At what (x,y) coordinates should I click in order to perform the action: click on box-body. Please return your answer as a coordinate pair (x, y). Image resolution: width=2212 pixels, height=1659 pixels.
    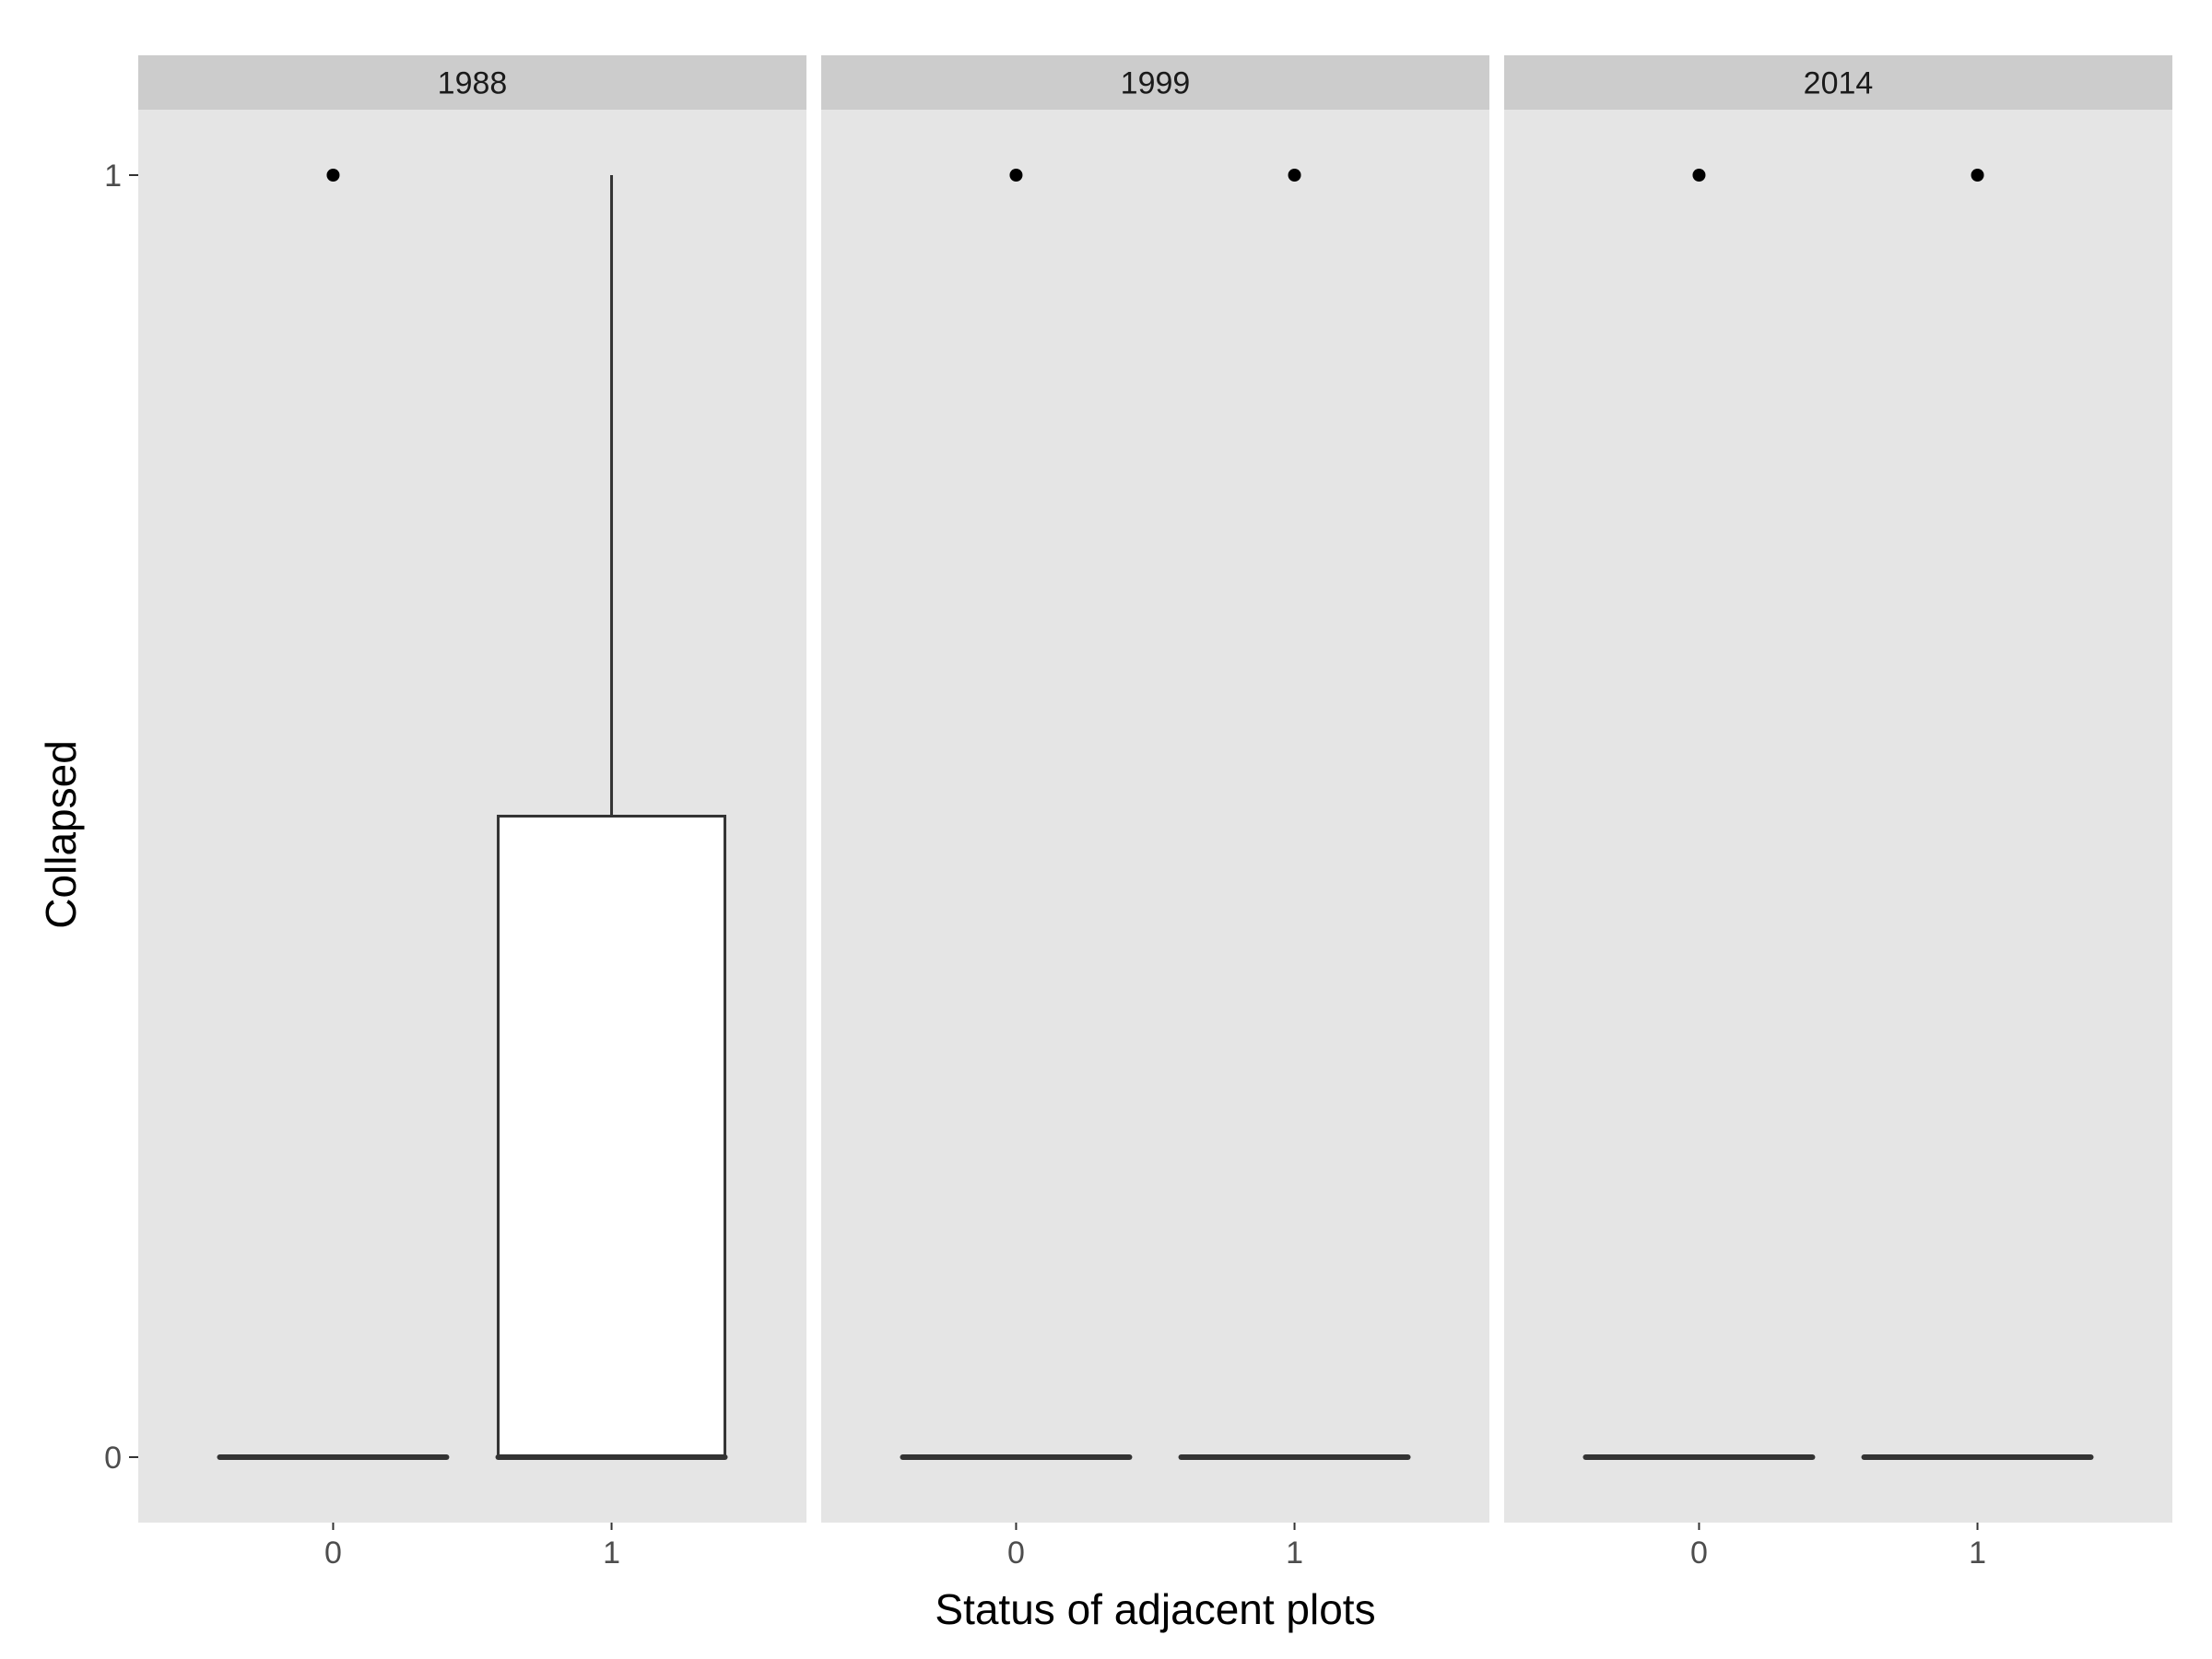
    Looking at the image, I should click on (612, 1137).